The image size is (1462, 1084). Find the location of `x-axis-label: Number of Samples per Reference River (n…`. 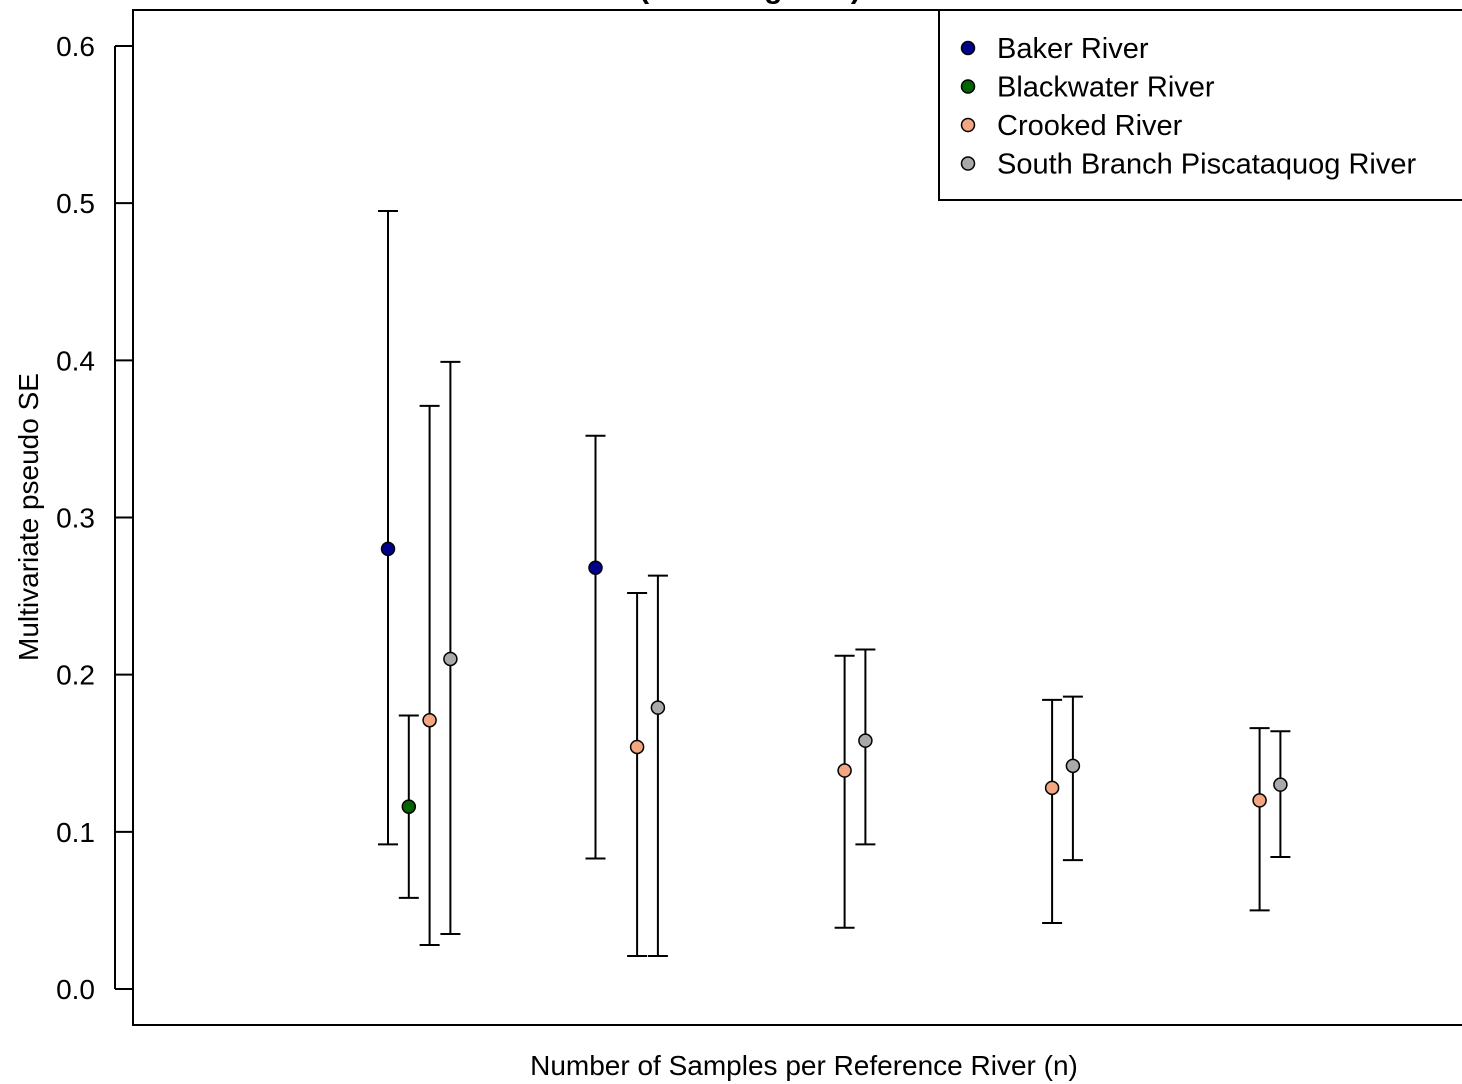

x-axis-label: Number of Samples per Reference River (n… is located at coordinates (804, 1065).